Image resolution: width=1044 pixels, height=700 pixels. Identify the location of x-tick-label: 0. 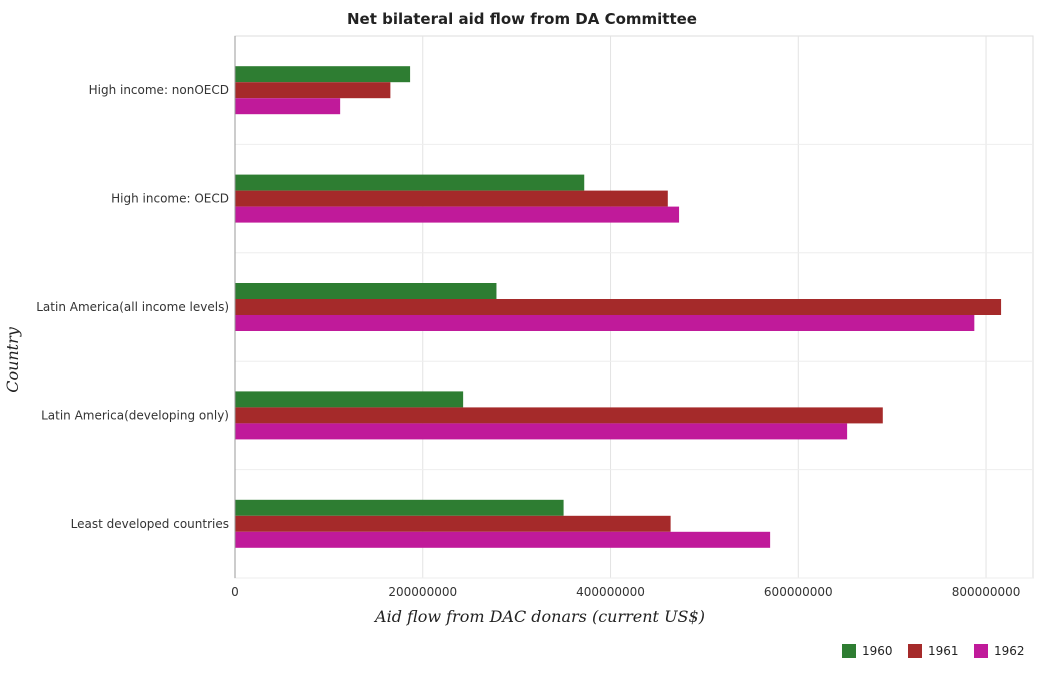
(235, 592).